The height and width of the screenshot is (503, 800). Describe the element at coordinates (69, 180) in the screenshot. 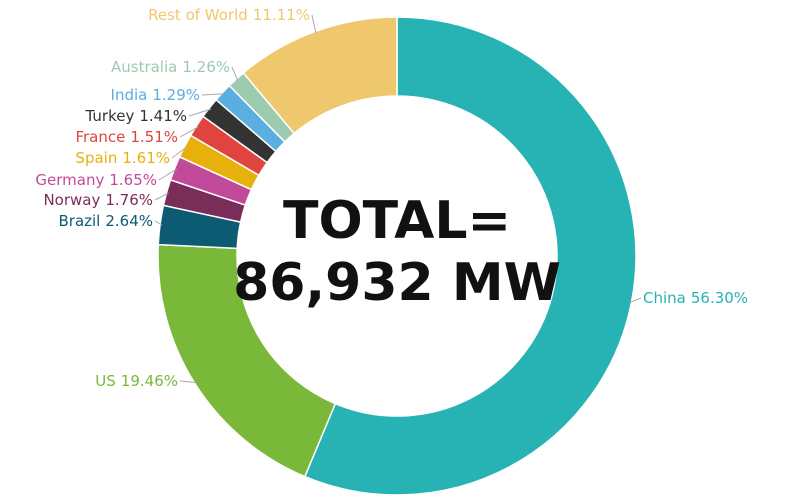

I see `category-label: Germany` at that location.